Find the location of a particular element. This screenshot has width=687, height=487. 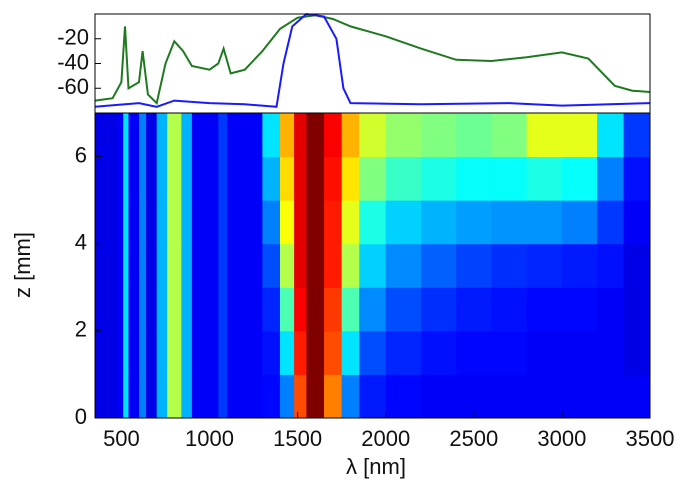

x-tick-label: 1500 is located at coordinates (297, 438).